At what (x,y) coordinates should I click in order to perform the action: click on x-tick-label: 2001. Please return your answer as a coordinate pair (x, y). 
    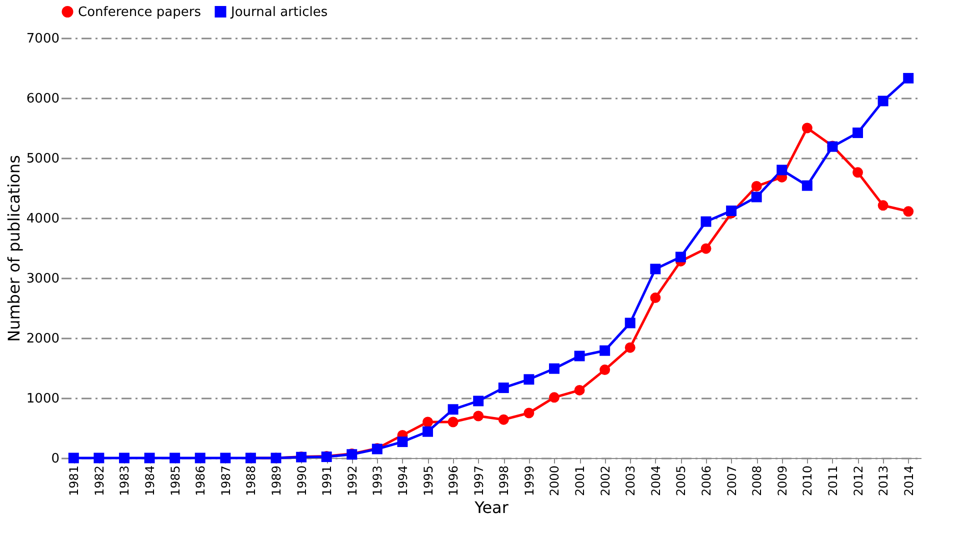
    Looking at the image, I should click on (580, 481).